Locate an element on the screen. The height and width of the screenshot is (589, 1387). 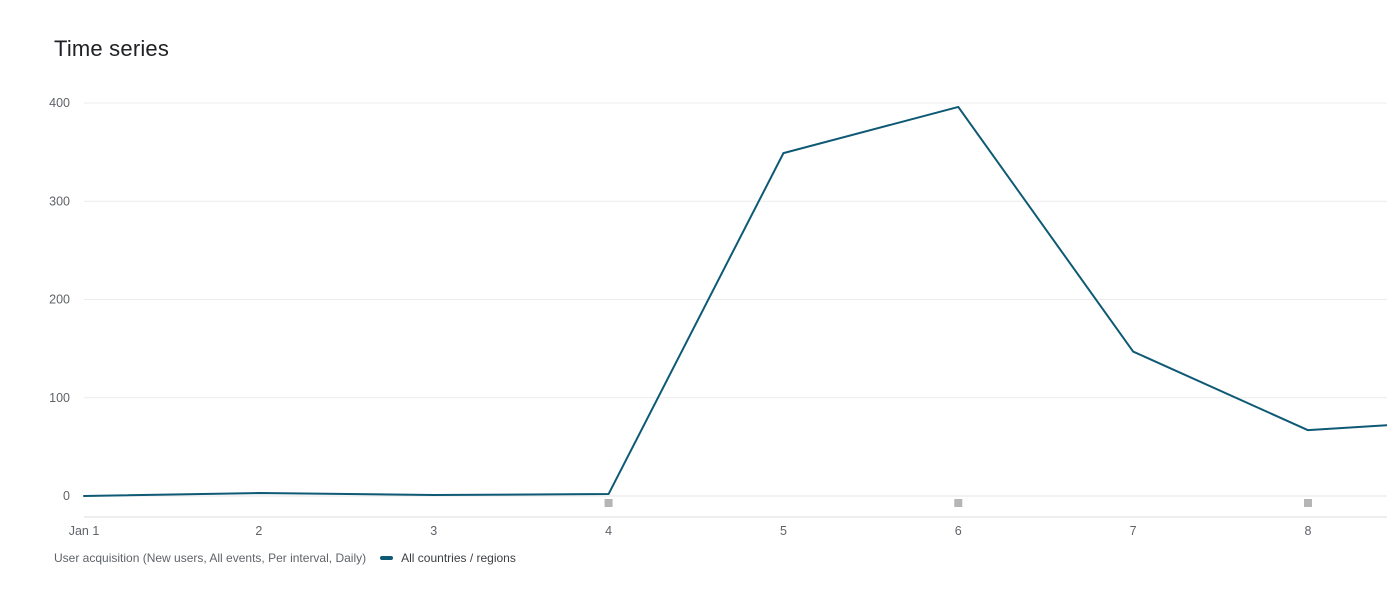
y-tick-label: 0 is located at coordinates (66, 496).